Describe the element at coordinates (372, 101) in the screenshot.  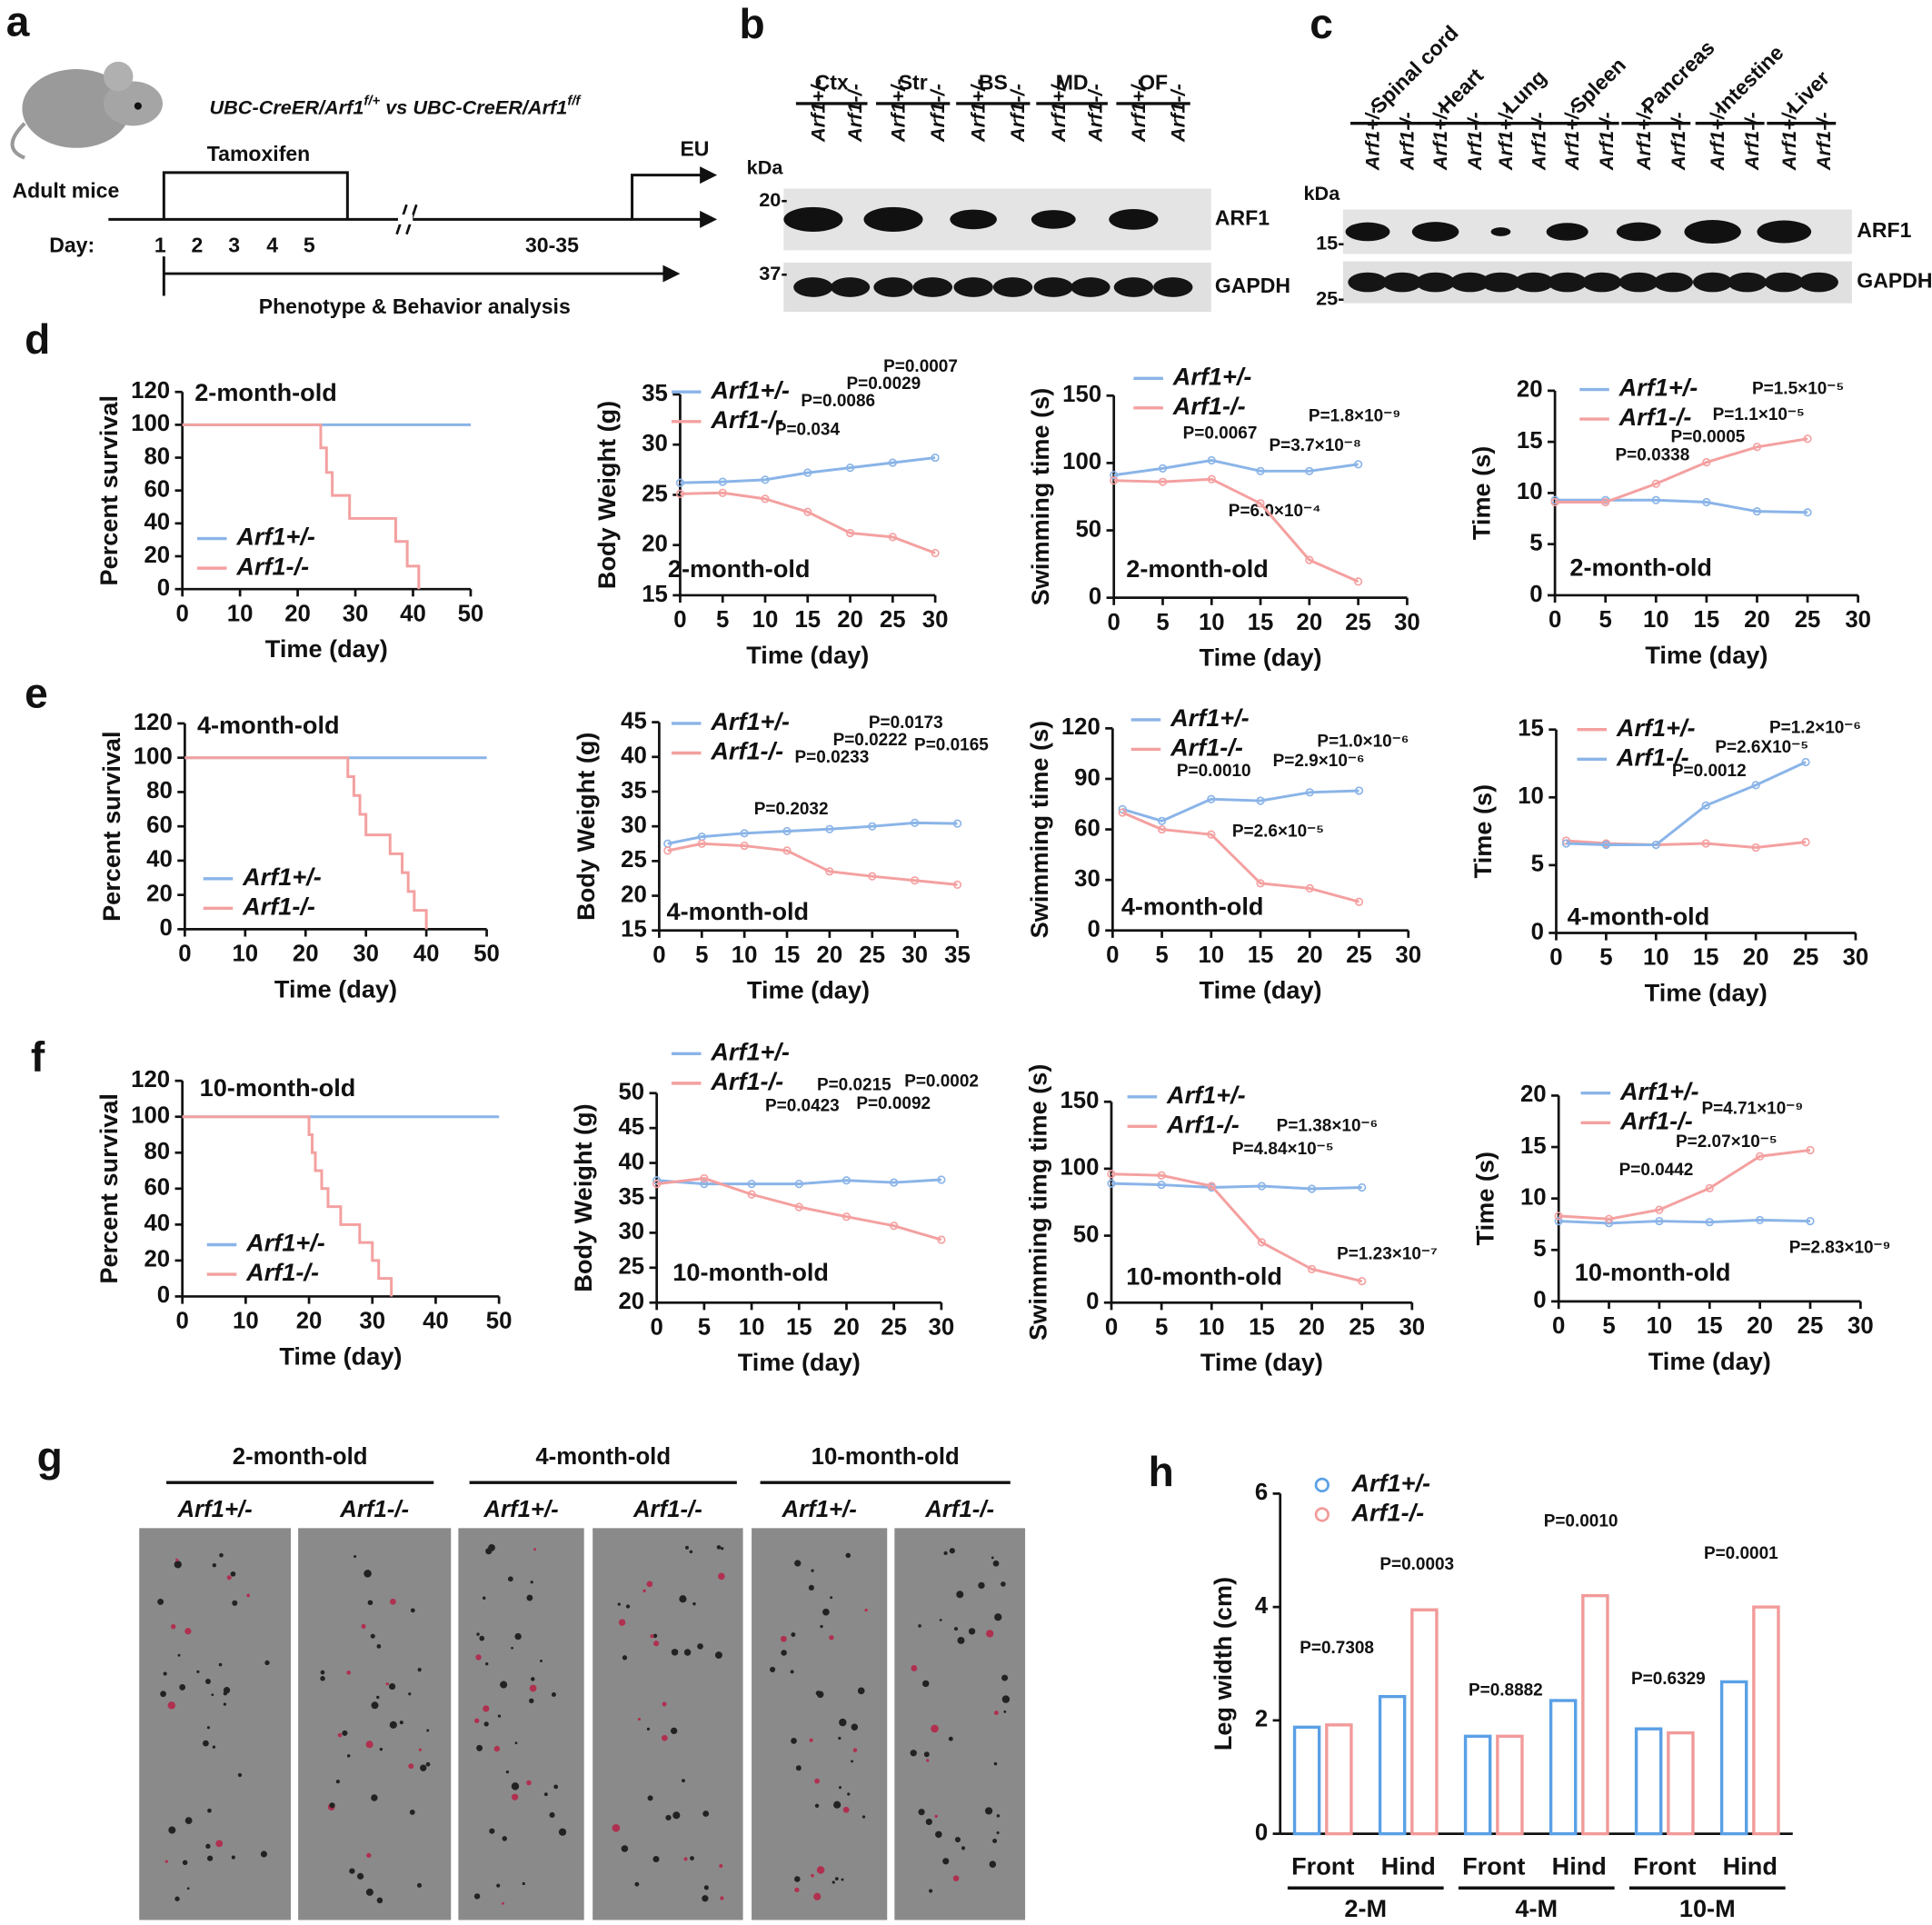
I see `title-part: f/+` at that location.